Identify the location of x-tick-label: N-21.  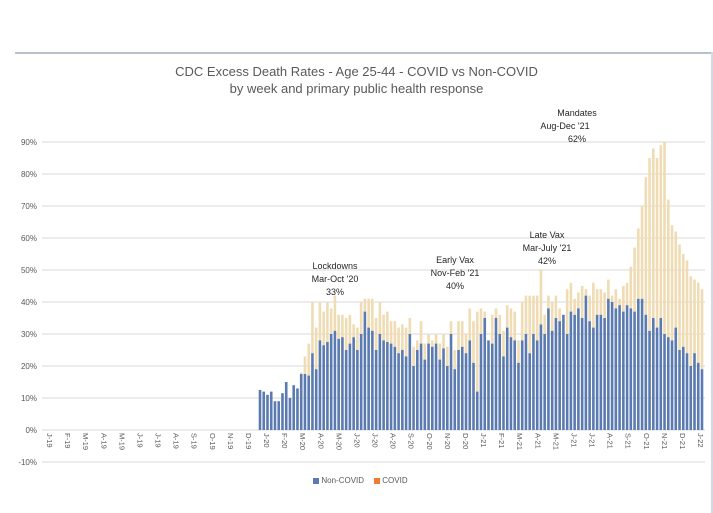
(664, 441).